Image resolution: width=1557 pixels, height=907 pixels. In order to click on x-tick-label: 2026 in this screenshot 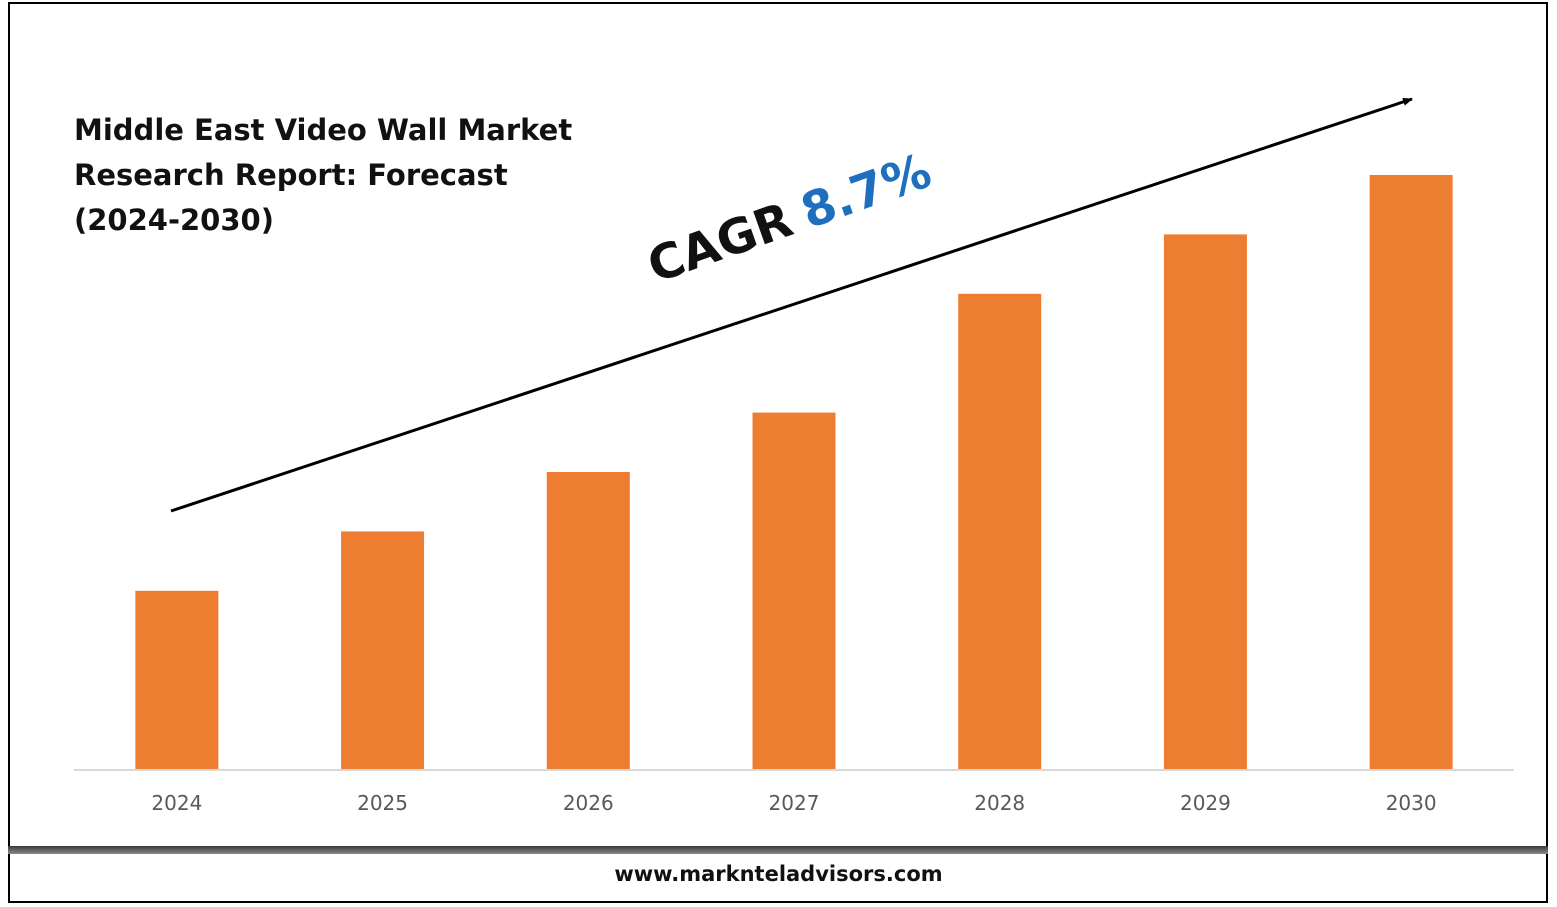, I will do `click(588, 803)`.